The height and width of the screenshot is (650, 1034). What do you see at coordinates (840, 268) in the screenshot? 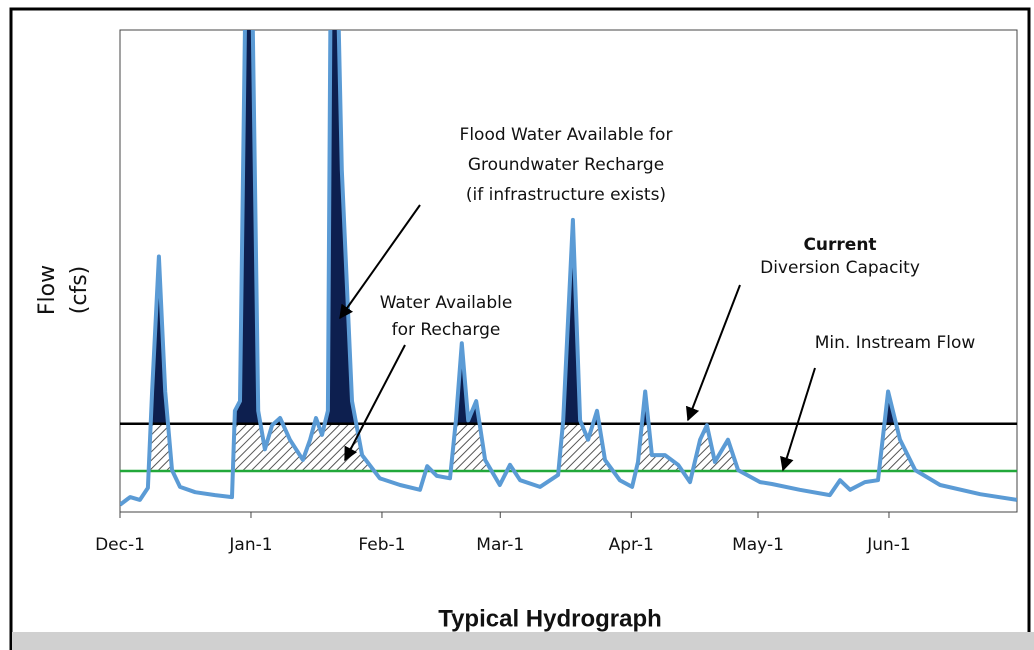
I see `annotation-text: Diversion Capacity` at bounding box center [840, 268].